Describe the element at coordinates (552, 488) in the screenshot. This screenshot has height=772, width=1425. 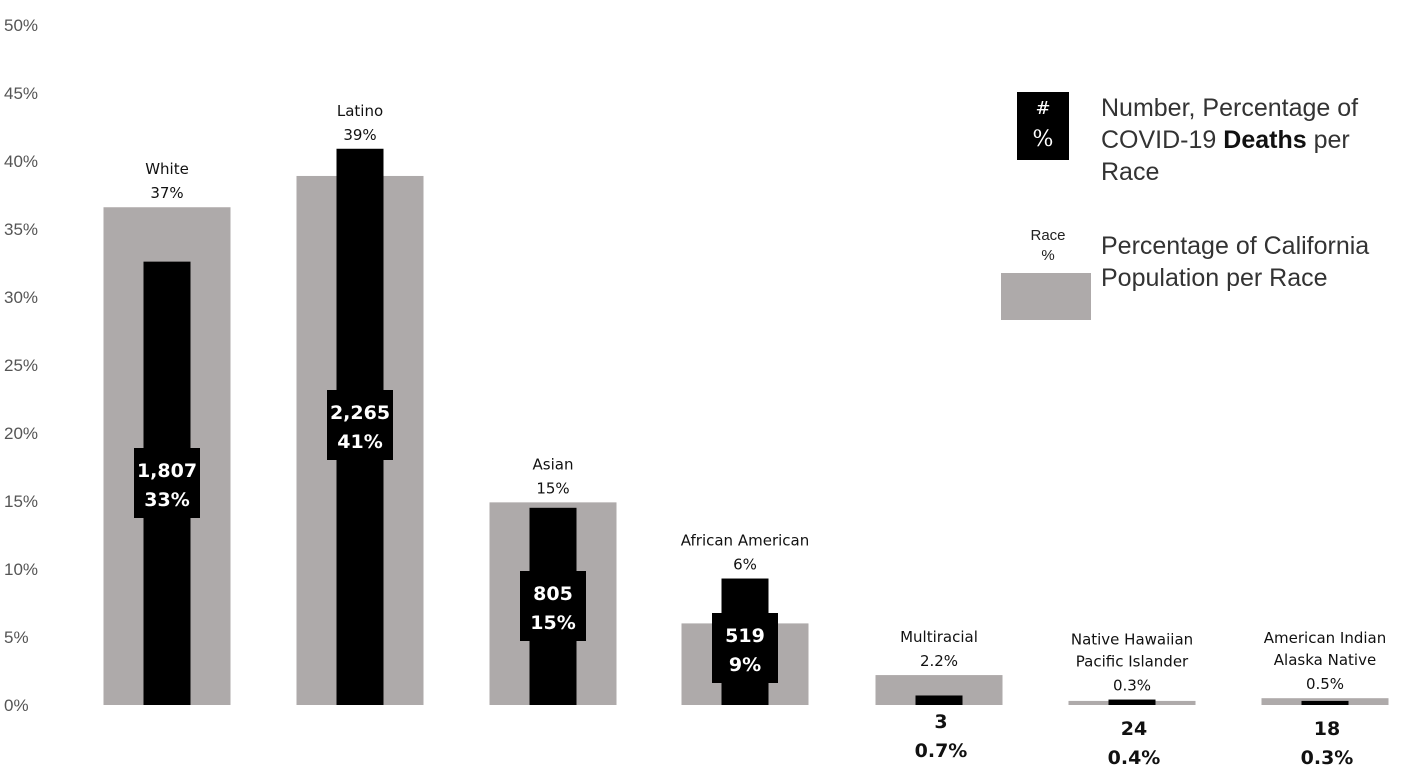
I see `population-pct-label: 15%` at that location.